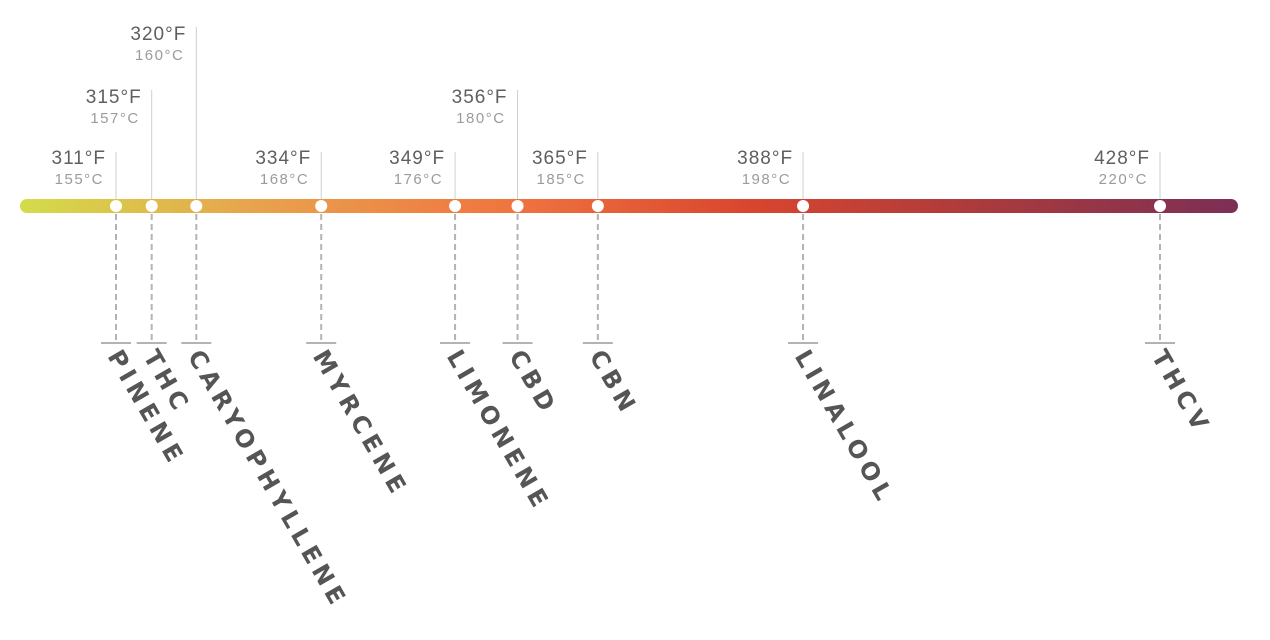  I want to click on temp-c-thcv: 220°C, so click(1123, 179).